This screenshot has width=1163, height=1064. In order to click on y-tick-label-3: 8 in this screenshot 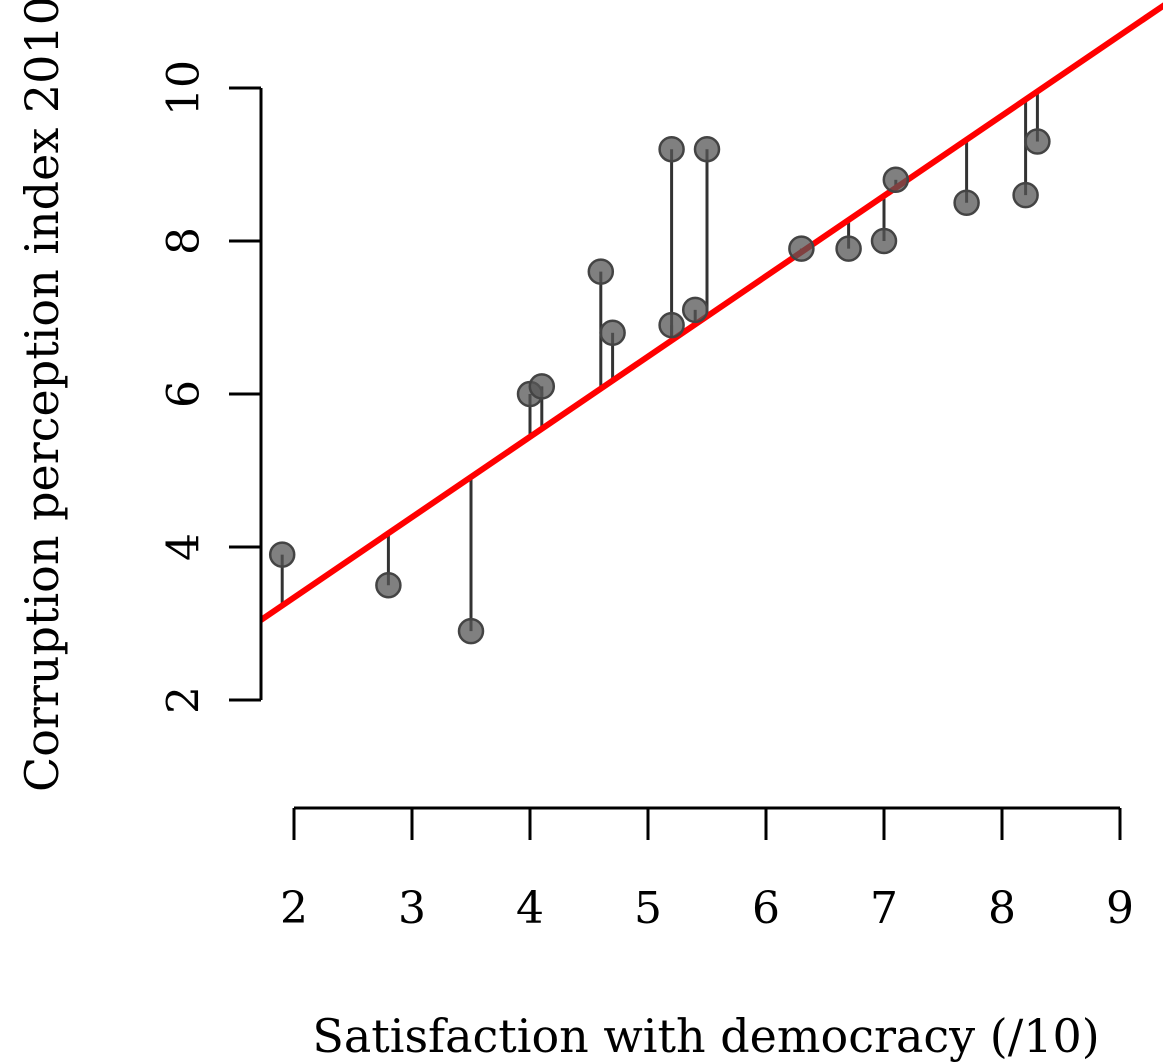, I will do `click(184, 241)`.